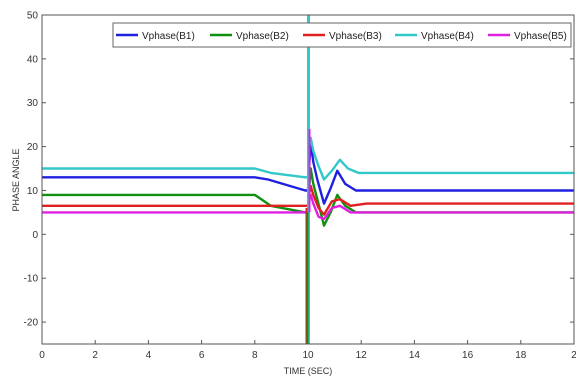  I want to click on x-axis-ticks: 0 2 4 6 8 10 12 14 16 18 2, so click(307, 350).